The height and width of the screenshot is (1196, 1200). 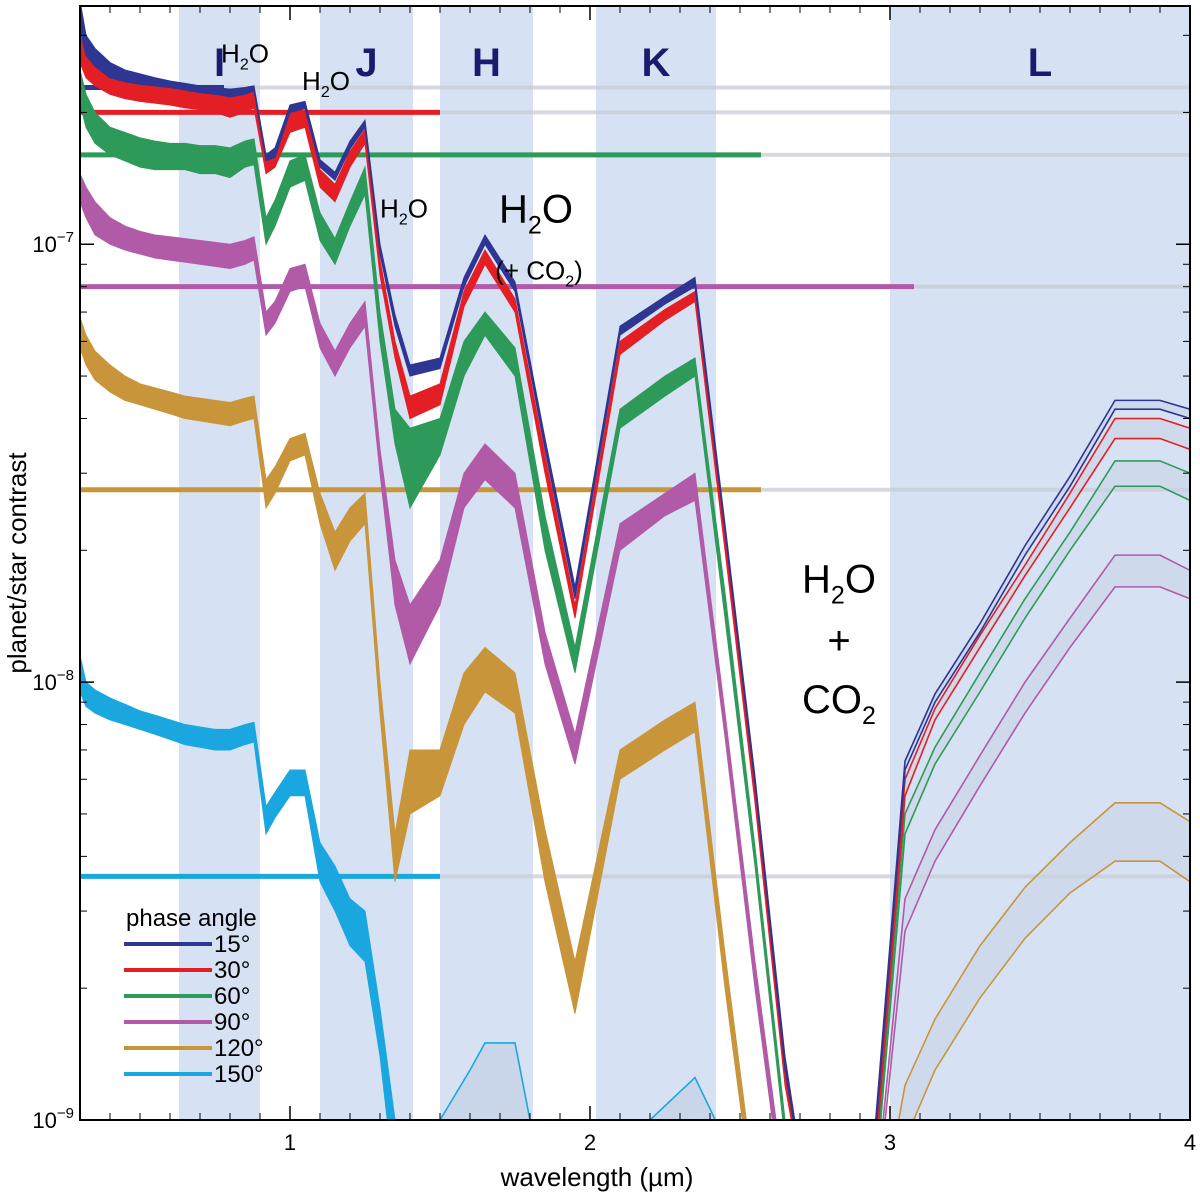 I want to click on x-tick-label-1: 1, so click(x=290, y=1142).